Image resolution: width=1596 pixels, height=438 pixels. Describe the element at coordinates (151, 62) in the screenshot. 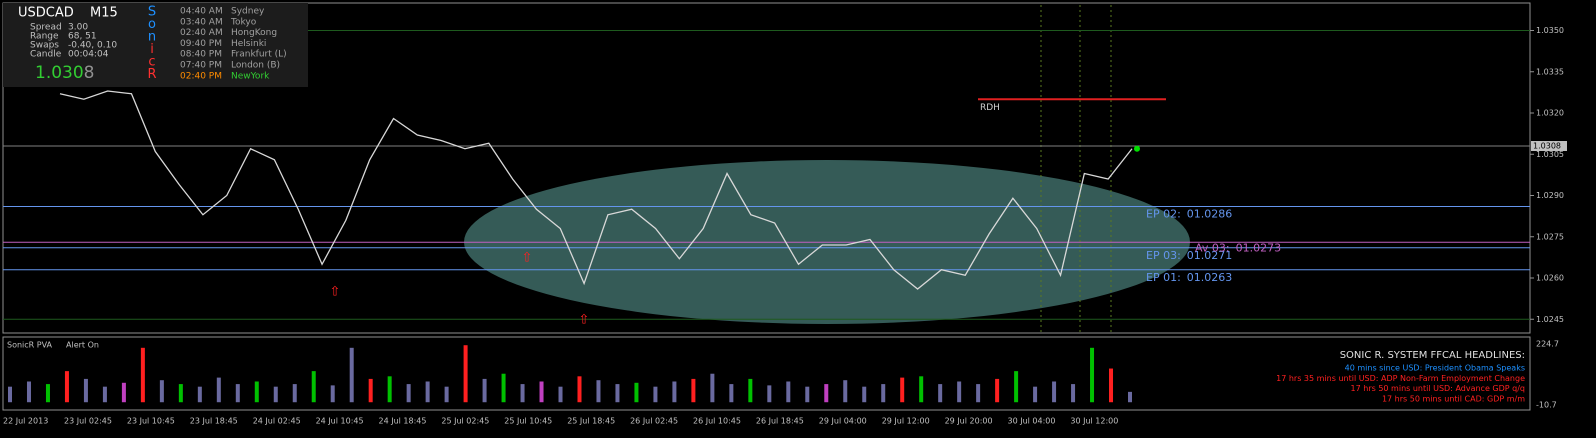

I see `logo-letter: c` at that location.